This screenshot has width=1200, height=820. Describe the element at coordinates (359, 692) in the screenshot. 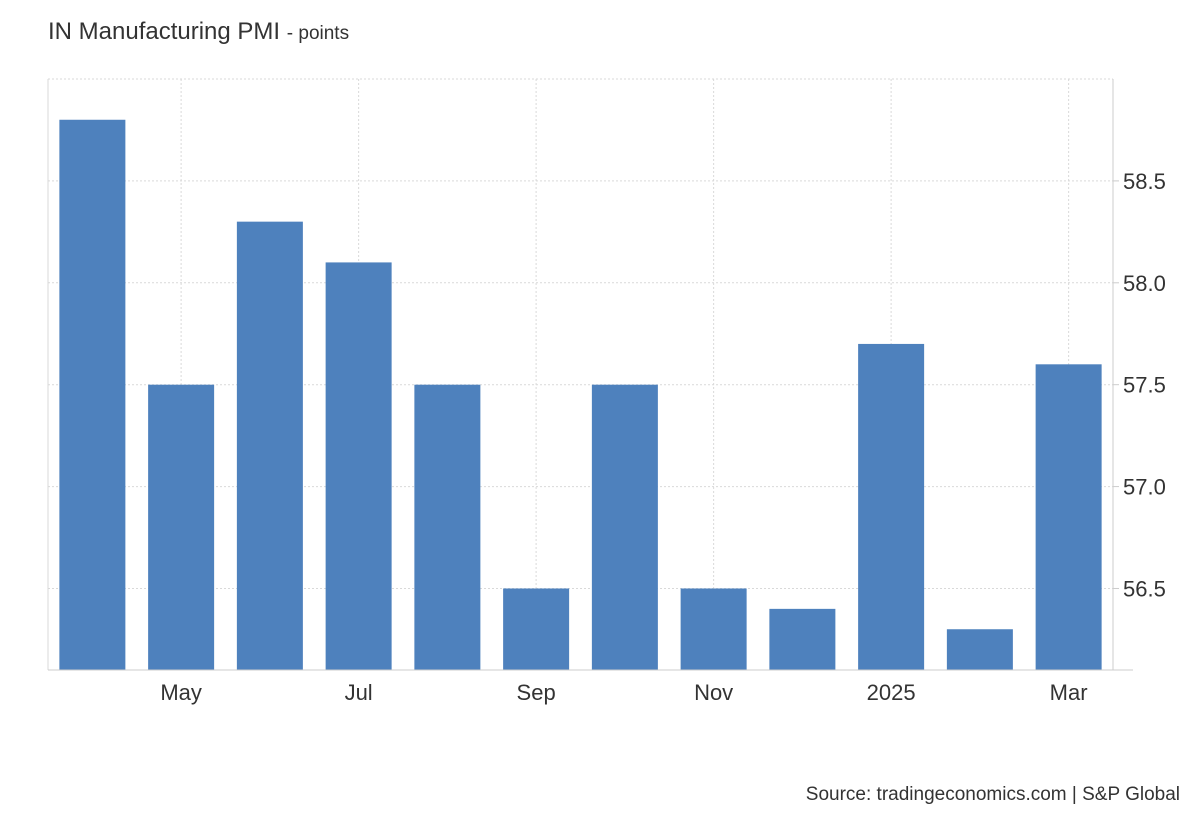

I see `x-tick-label: Jul` at that location.